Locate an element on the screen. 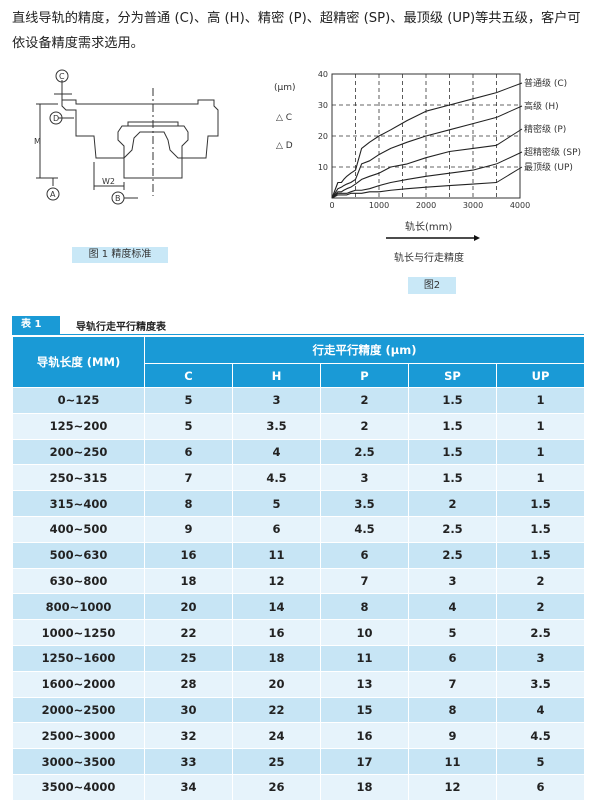 The image size is (592, 801). table-row: 125~200 5 3.5 2 1.5 1 is located at coordinates (299, 426).